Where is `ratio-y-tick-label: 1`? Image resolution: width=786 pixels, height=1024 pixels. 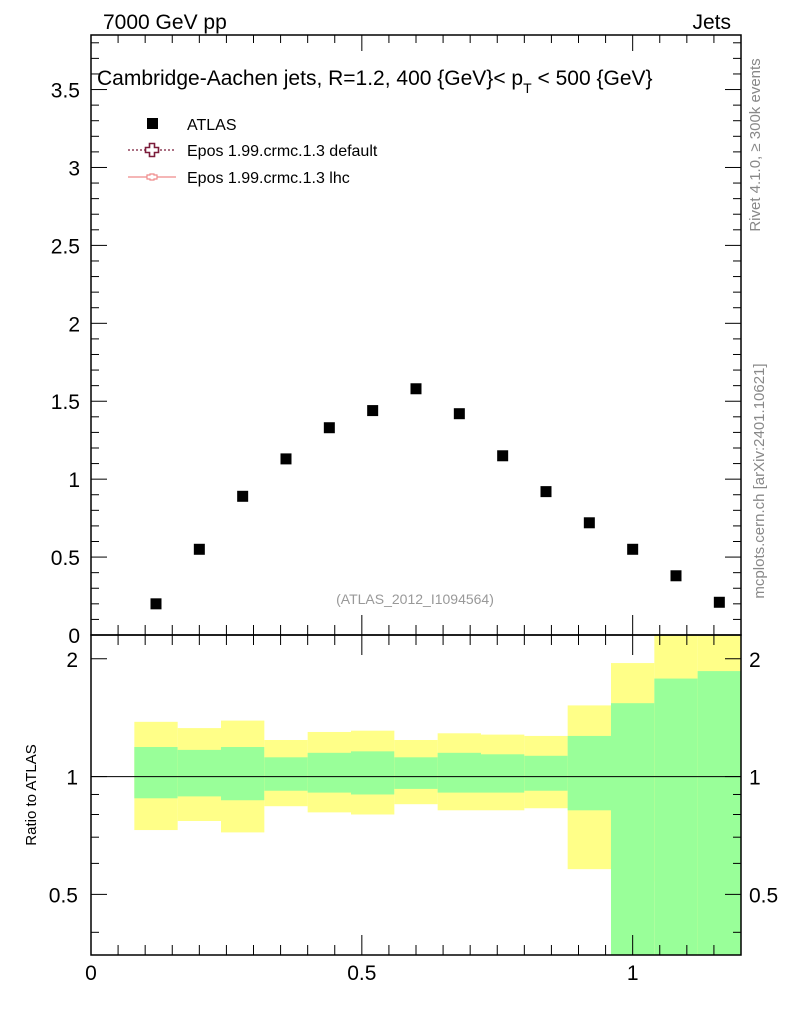
ratio-y-tick-label: 1 is located at coordinates (72, 778).